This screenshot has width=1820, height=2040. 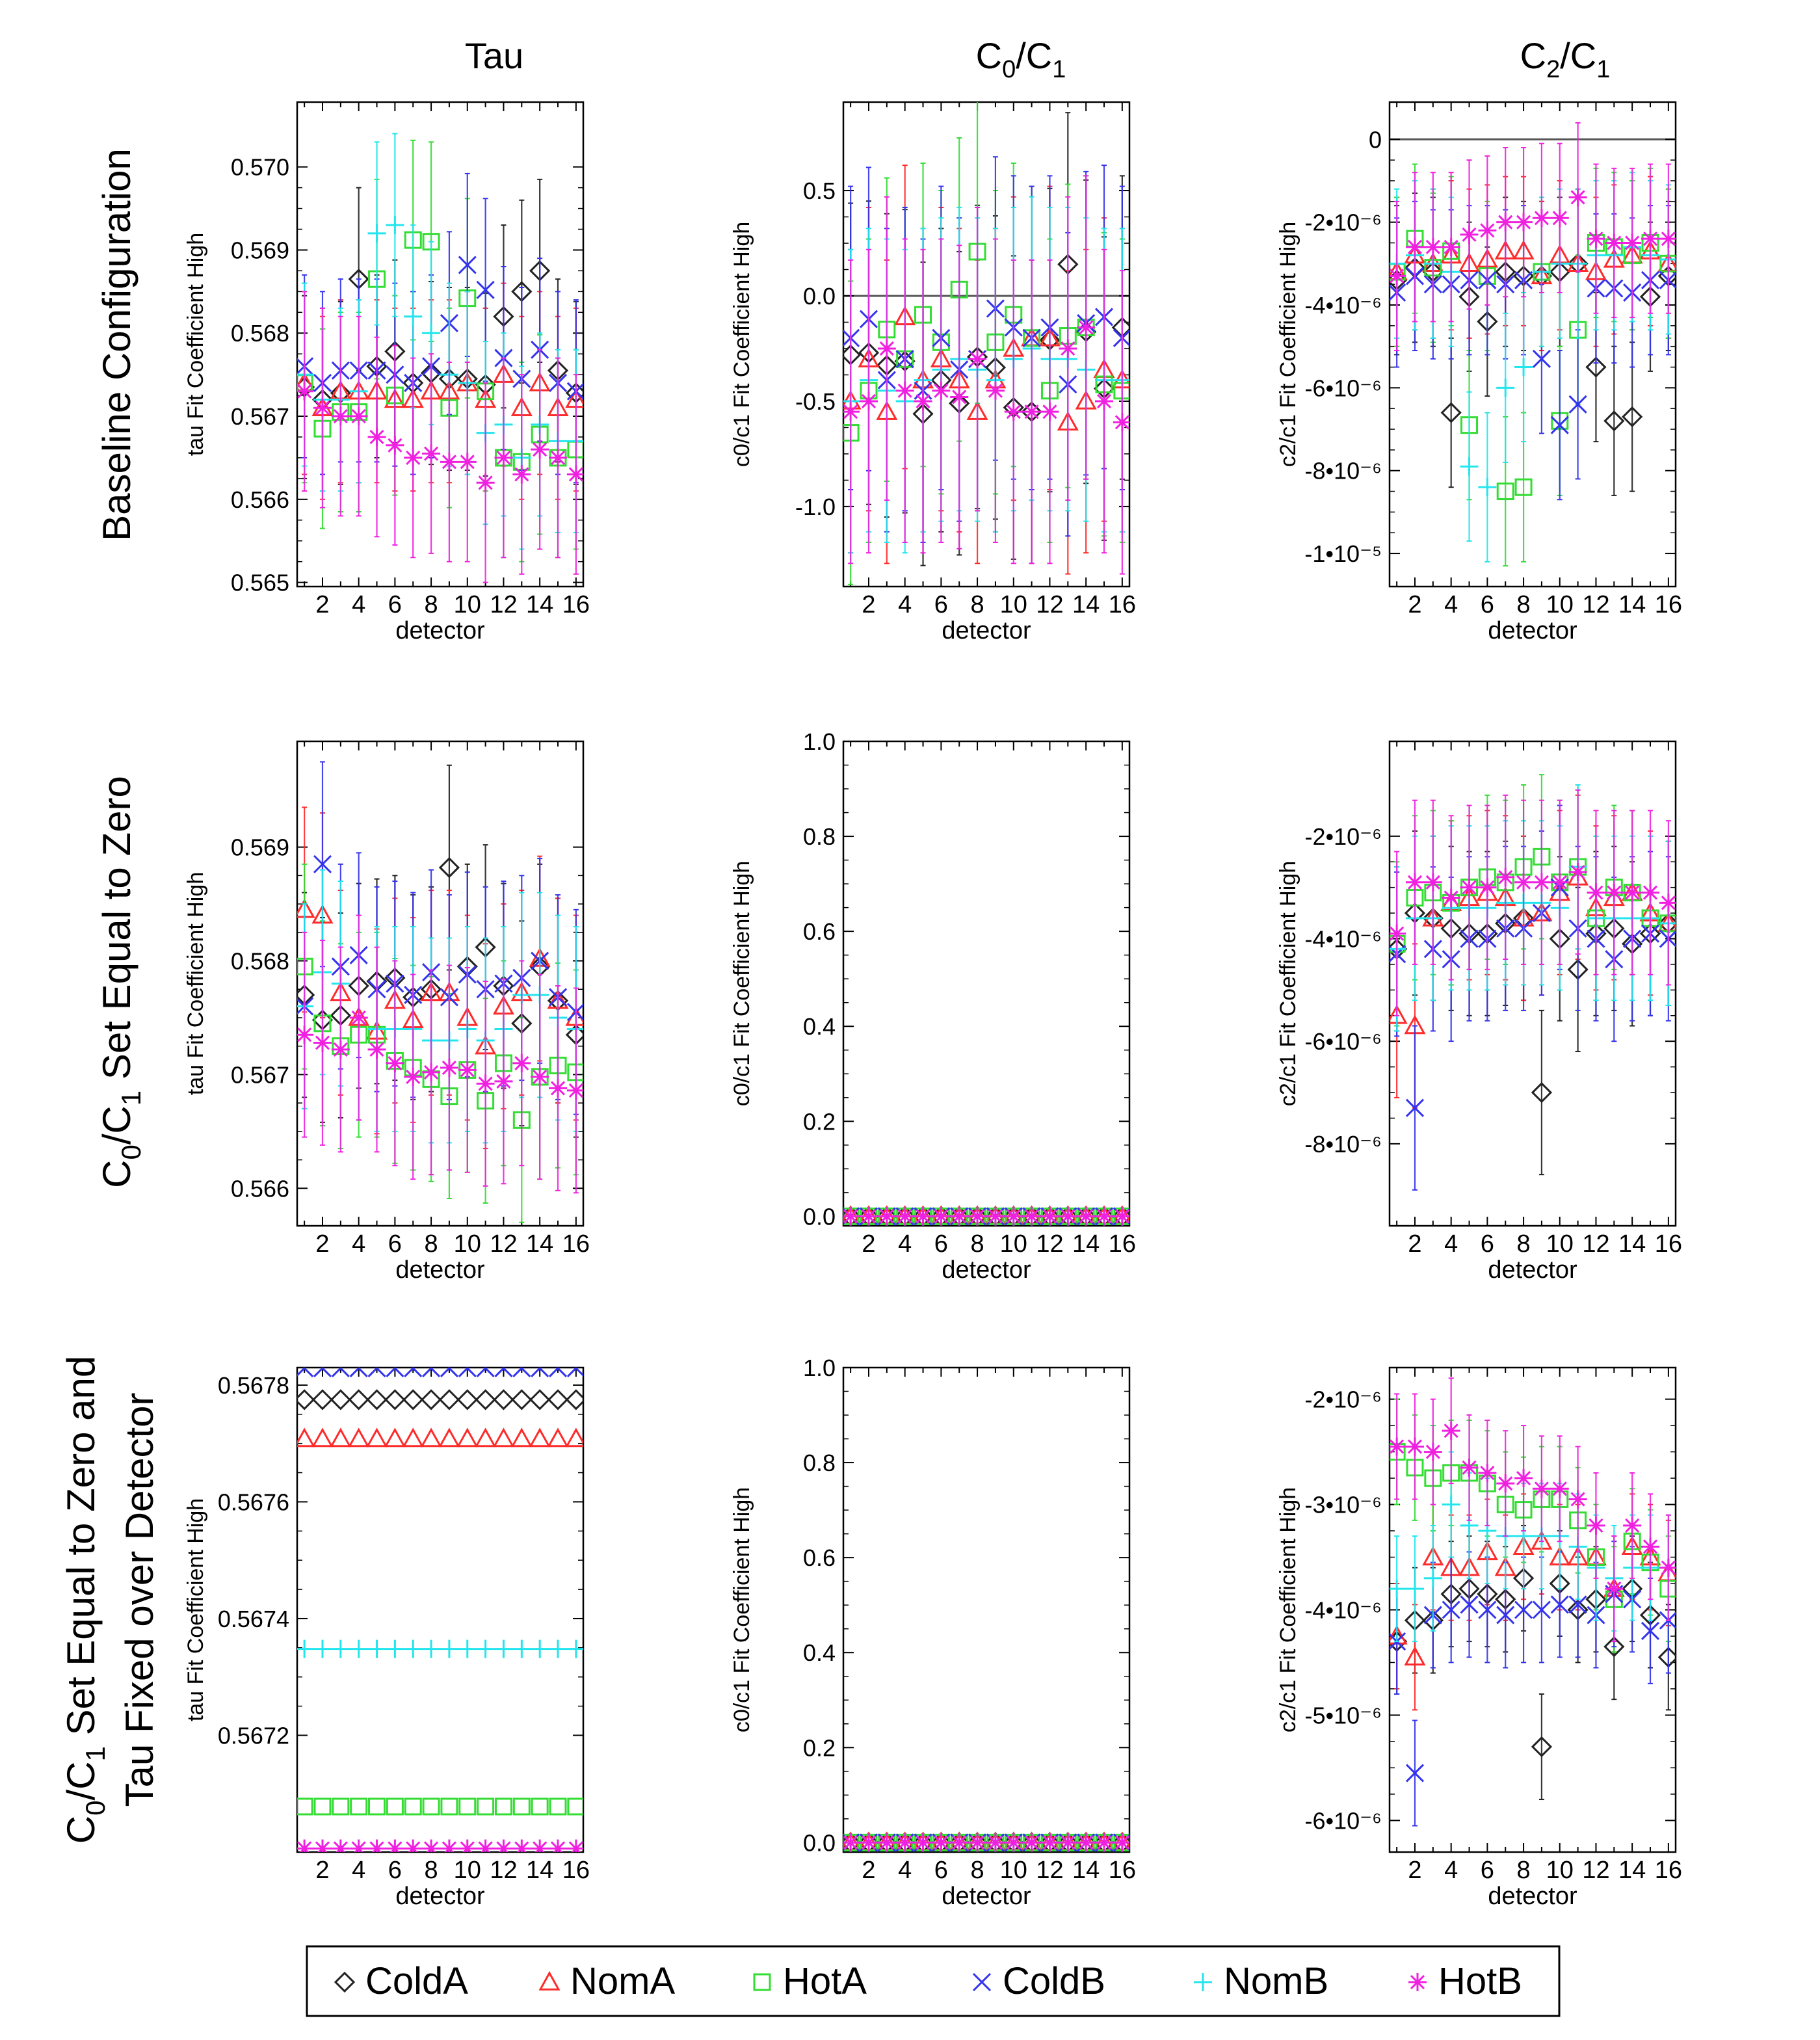 What do you see at coordinates (1343, 223) in the screenshot?
I see `y-tick-label: -2•10⁻⁶` at bounding box center [1343, 223].